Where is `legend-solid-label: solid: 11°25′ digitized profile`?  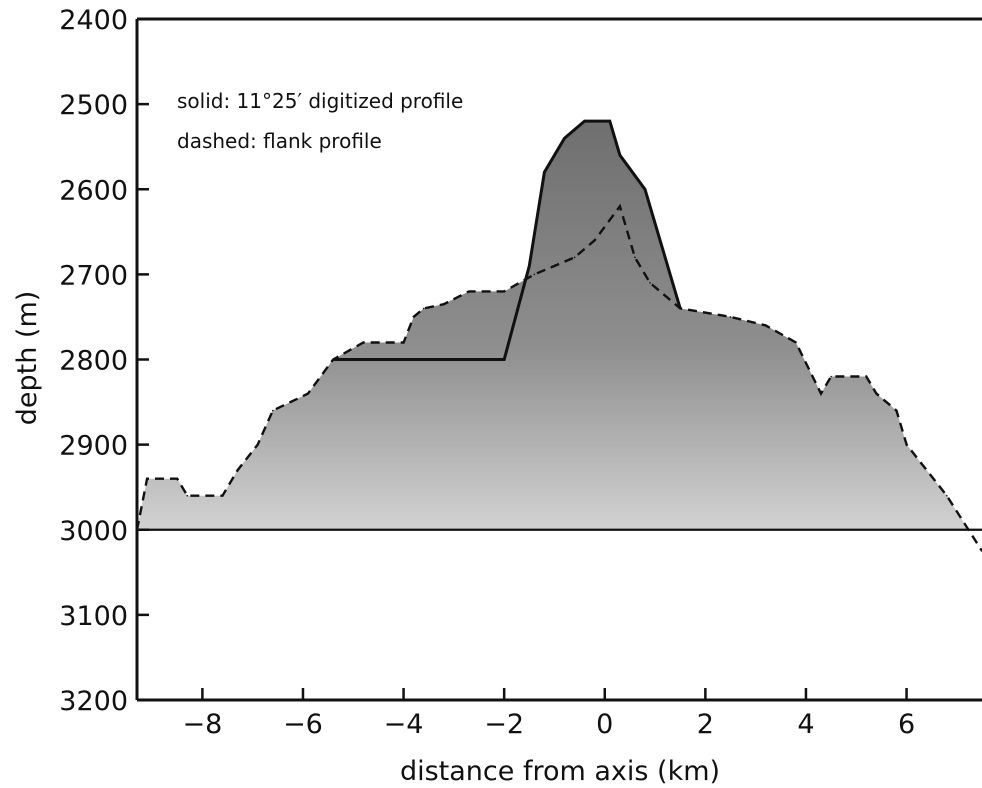
legend-solid-label: solid: 11°25′ digitized profile is located at coordinates (320, 101).